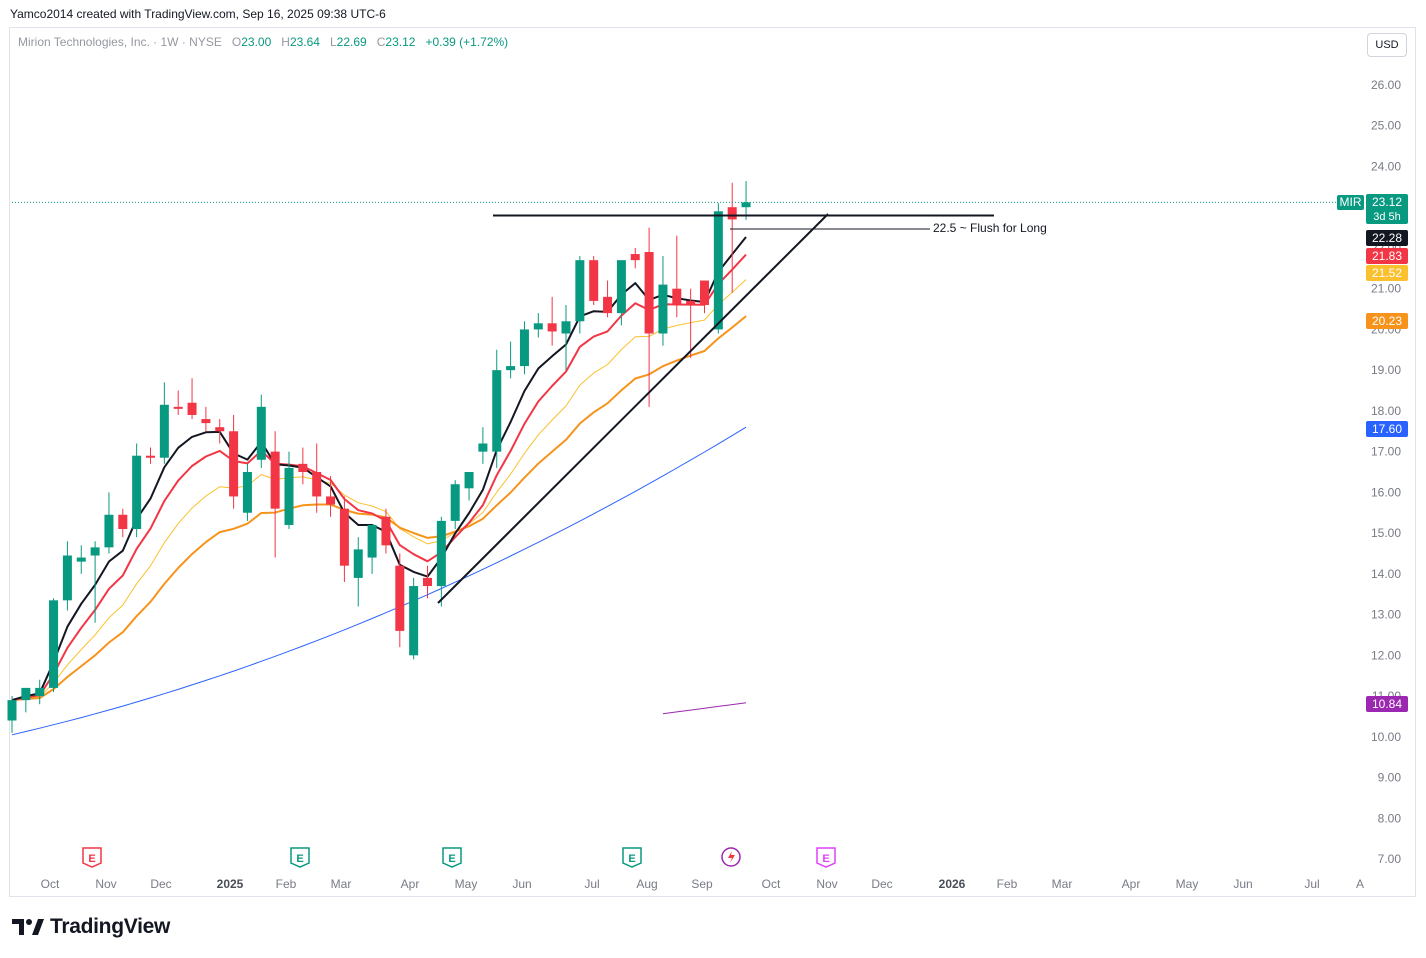  Describe the element at coordinates (521, 884) in the screenshot. I see `x-tick-label: Jun` at that location.